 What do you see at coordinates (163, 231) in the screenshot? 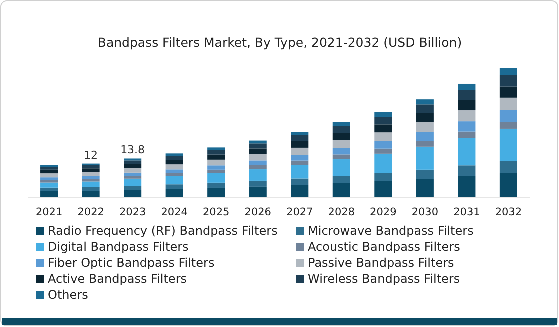
I see `legend-label: Radio Frequency (RF) Bandpass Filters` at bounding box center [163, 231].